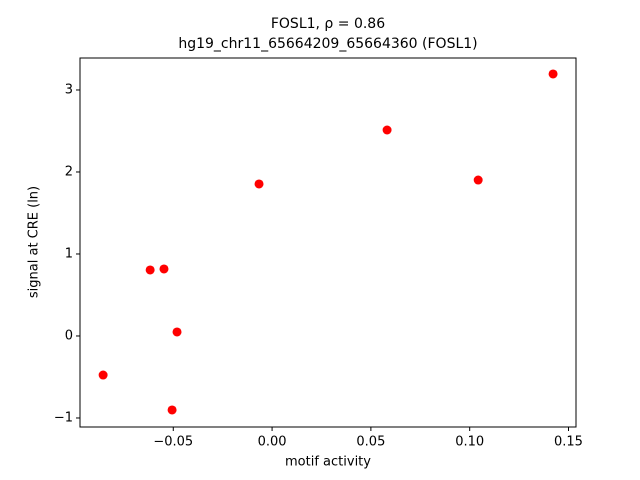 The height and width of the screenshot is (480, 640). I want to click on x-tick-label: 0.05, so click(370, 442).